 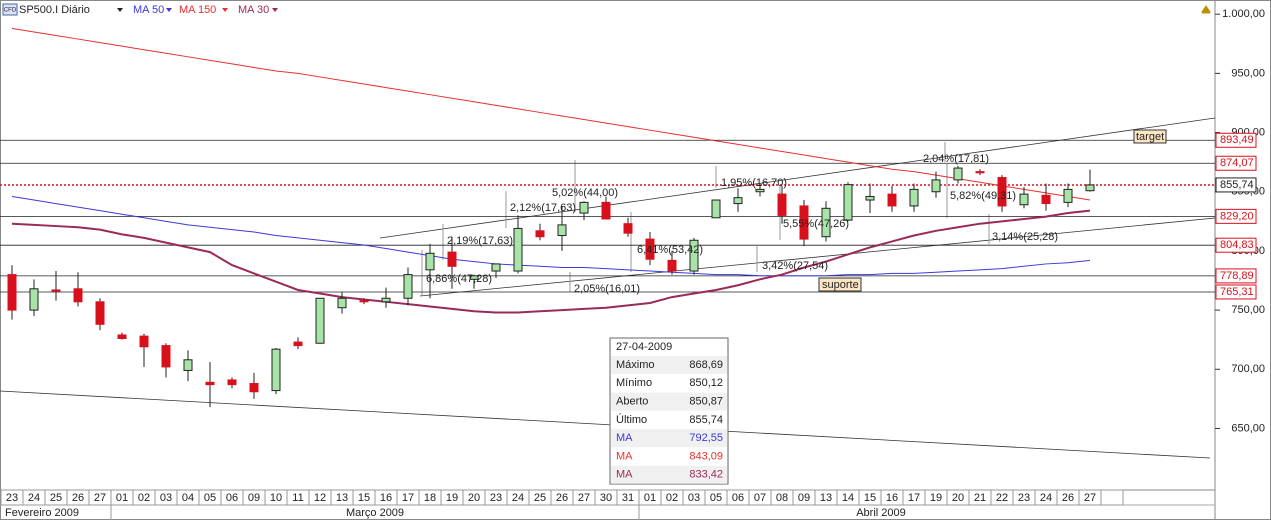 I want to click on last-price-box, so click(x=1236, y=185).